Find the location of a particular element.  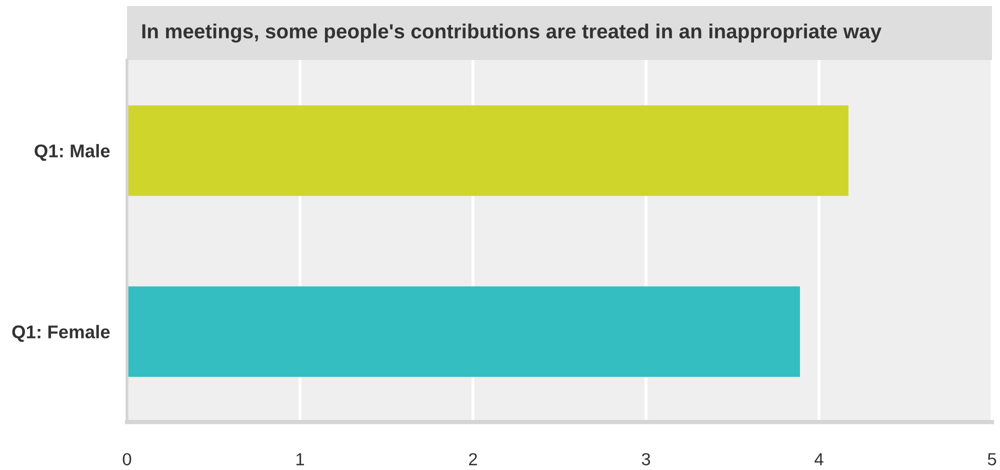

x-tick-label: 5 is located at coordinates (992, 459).